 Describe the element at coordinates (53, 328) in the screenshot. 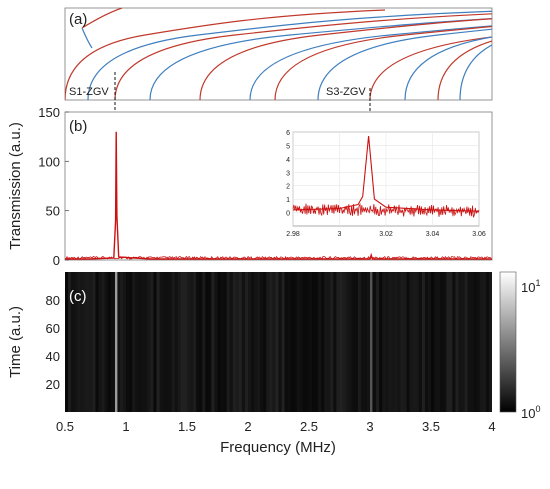

I see `y-tick-label-c-2: 60` at that location.